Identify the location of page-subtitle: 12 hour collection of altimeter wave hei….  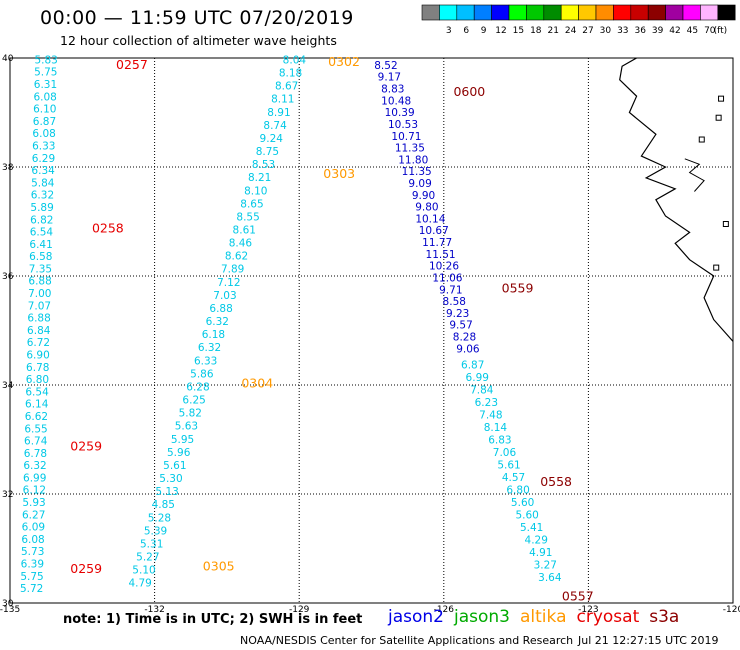
(198, 40).